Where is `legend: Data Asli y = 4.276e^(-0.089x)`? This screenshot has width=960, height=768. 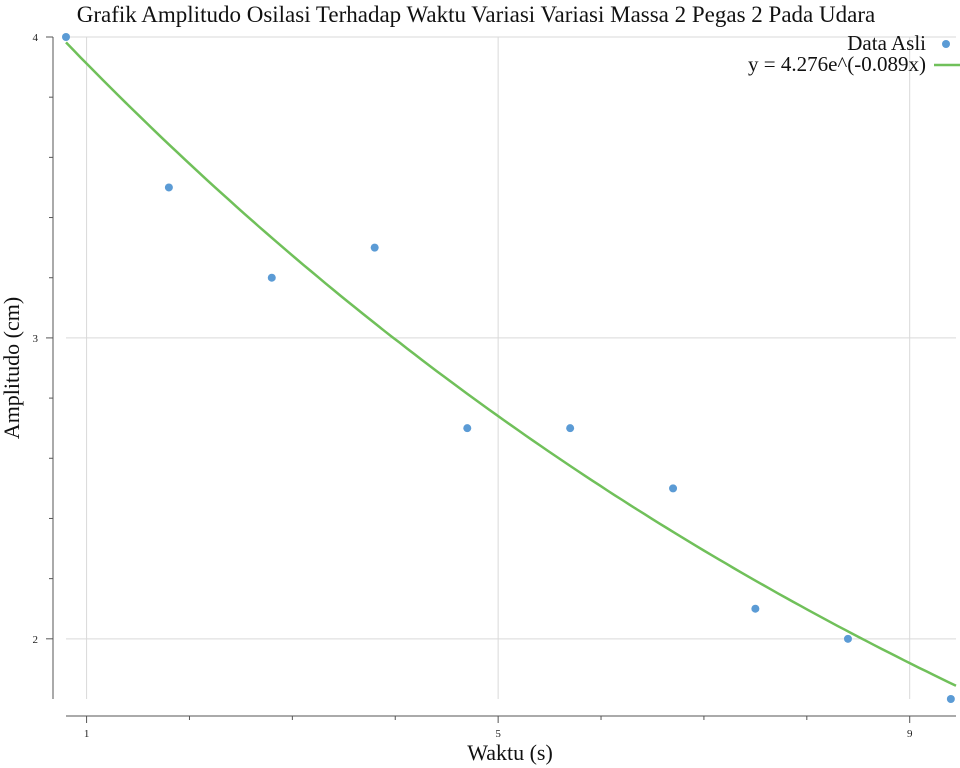
legend: Data Asli y = 4.276e^(-0.089x) is located at coordinates (854, 53).